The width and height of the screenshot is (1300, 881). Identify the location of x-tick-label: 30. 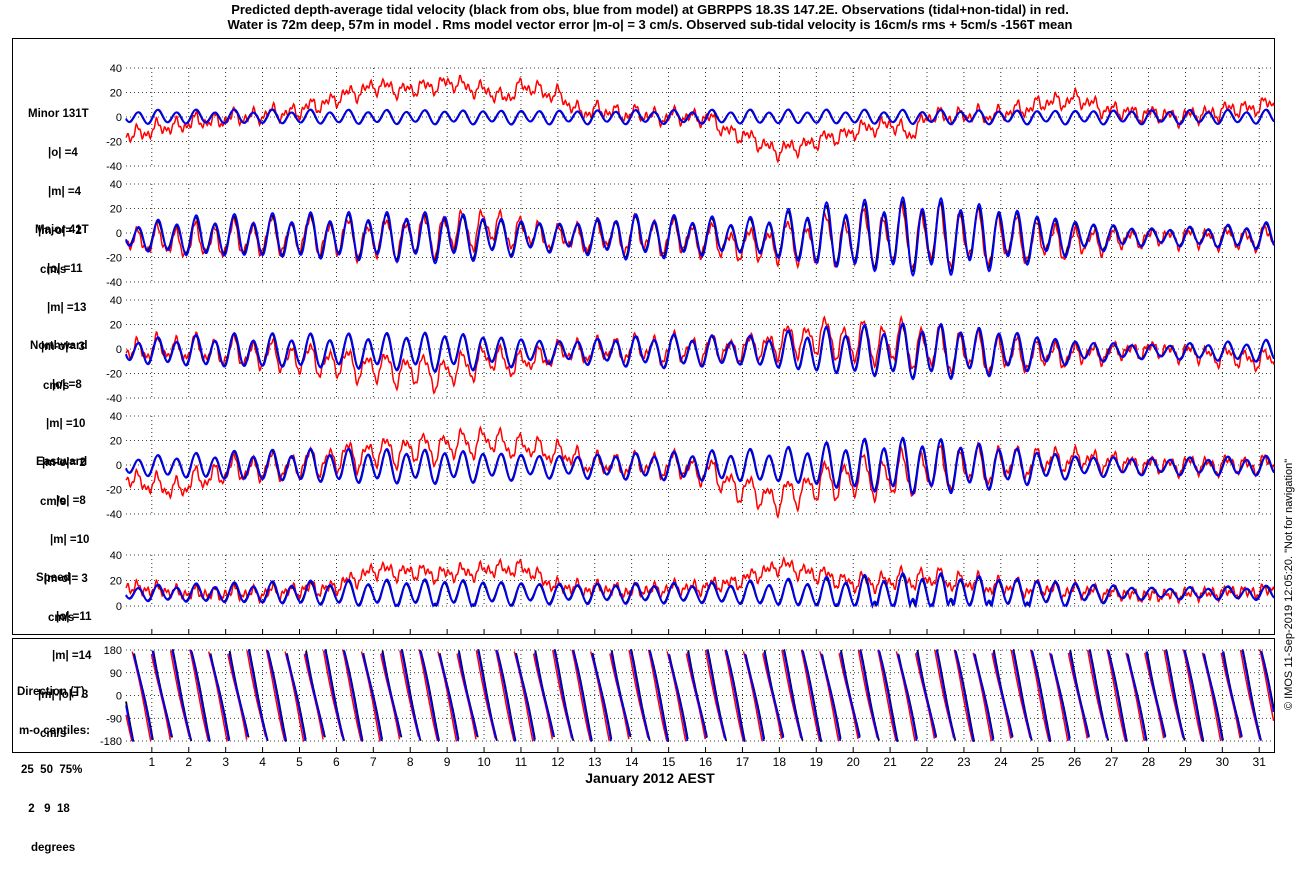
(1223, 762).